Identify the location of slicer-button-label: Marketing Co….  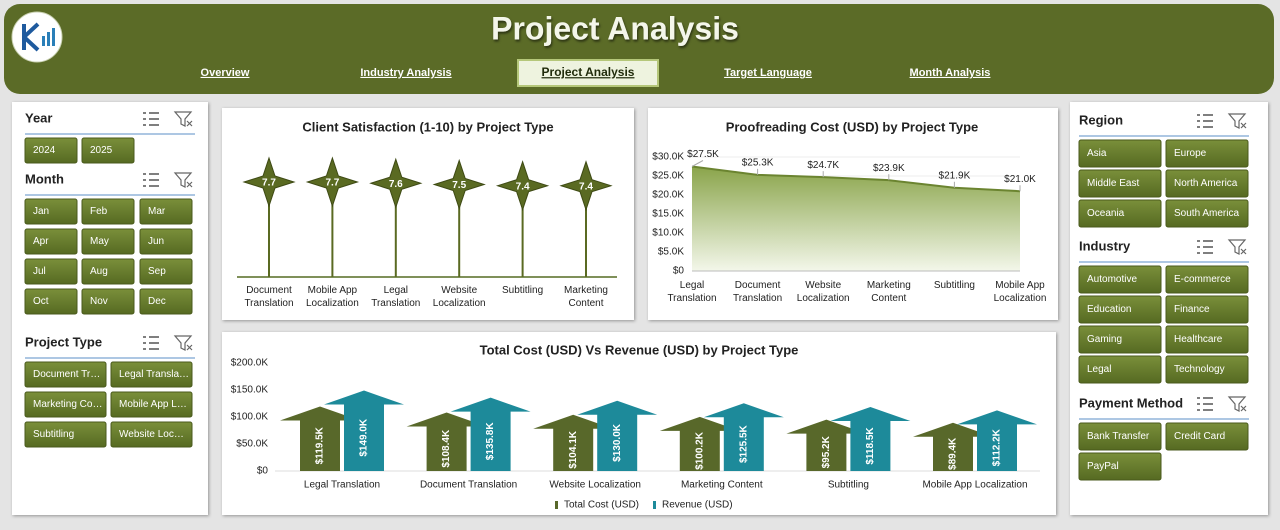
(67, 404).